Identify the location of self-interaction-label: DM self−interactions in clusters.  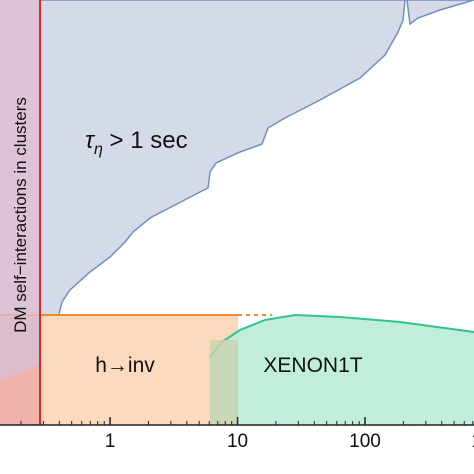
(20, 215).